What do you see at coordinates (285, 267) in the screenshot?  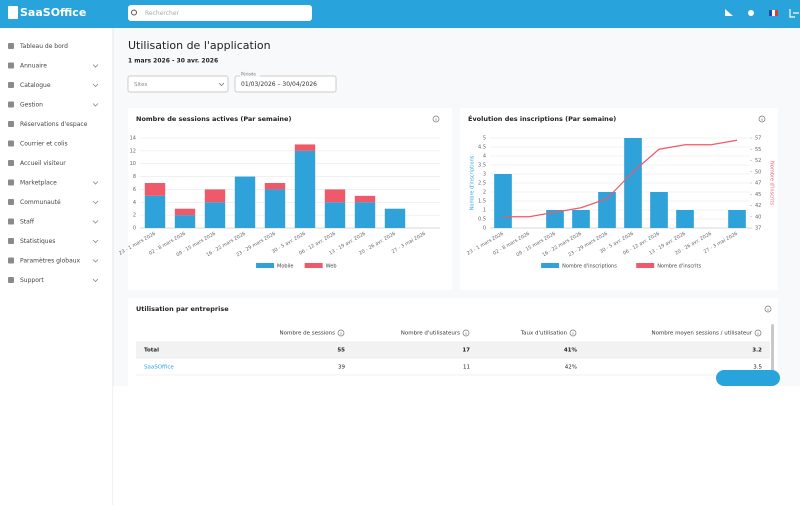 I see `legend-label: Mobile` at bounding box center [285, 267].